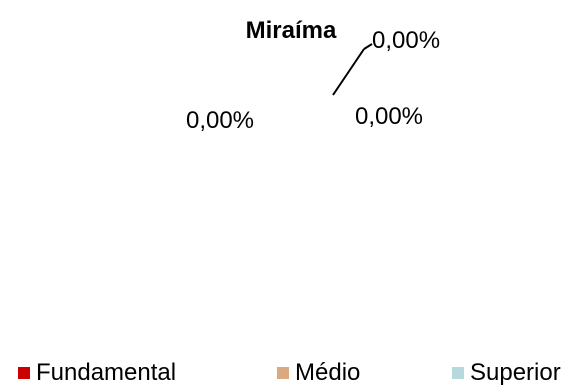  Describe the element at coordinates (283, 373) in the screenshot. I see `legend-swatch-medio` at that location.